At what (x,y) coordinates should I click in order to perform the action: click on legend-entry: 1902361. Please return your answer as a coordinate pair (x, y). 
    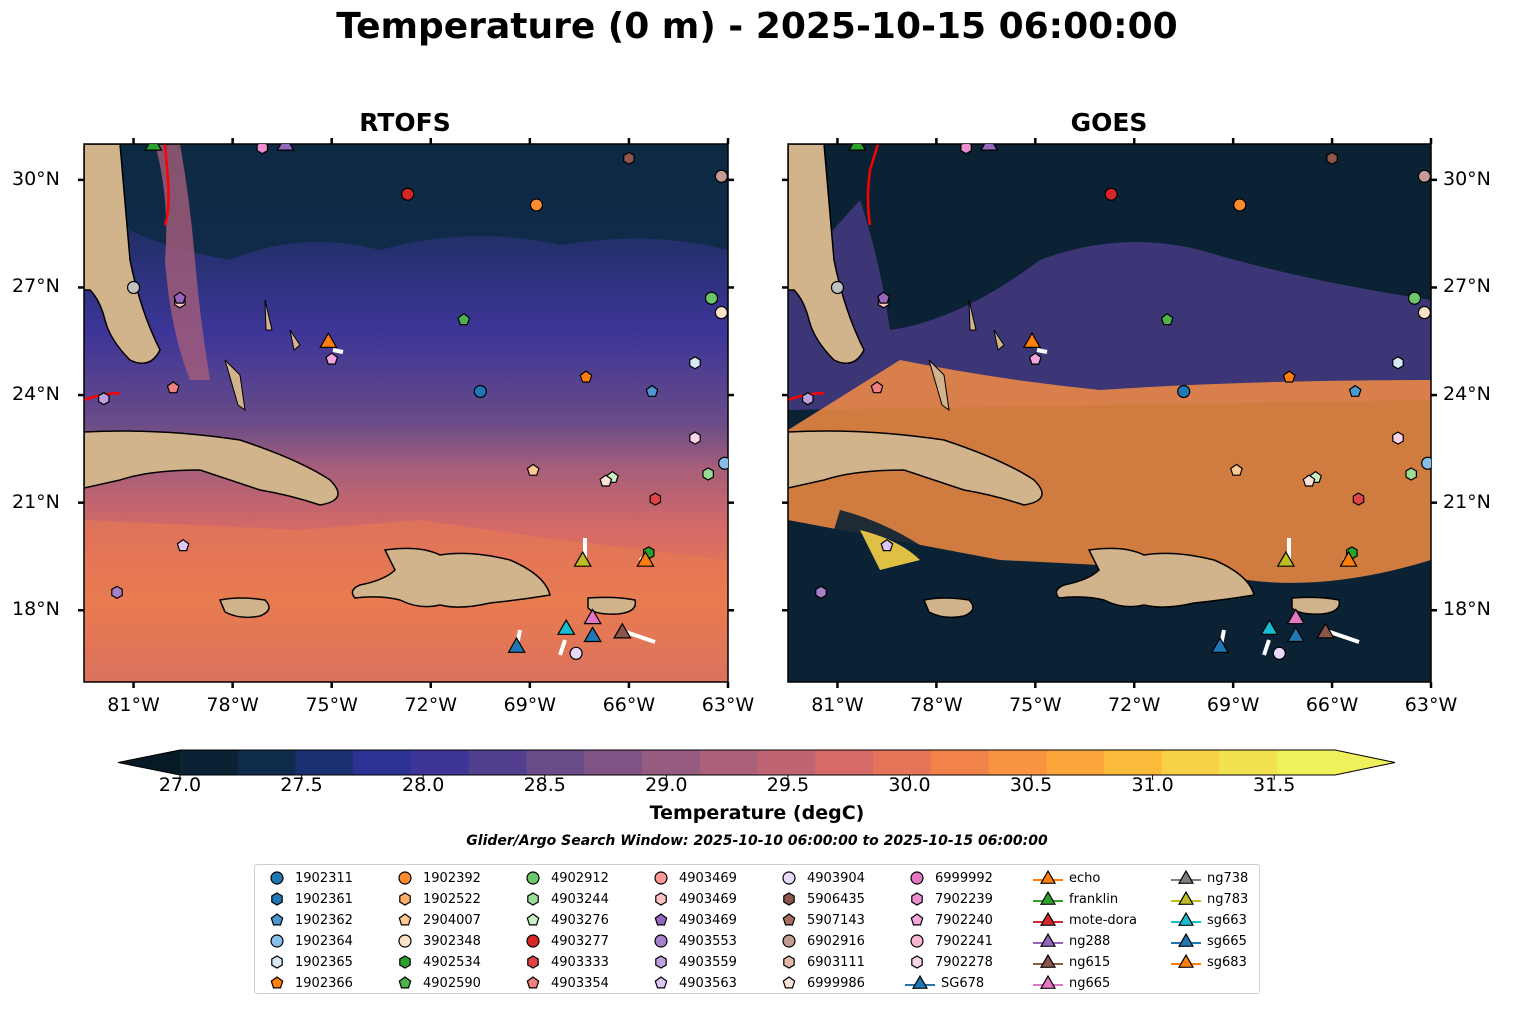
    Looking at the image, I should click on (309, 899).